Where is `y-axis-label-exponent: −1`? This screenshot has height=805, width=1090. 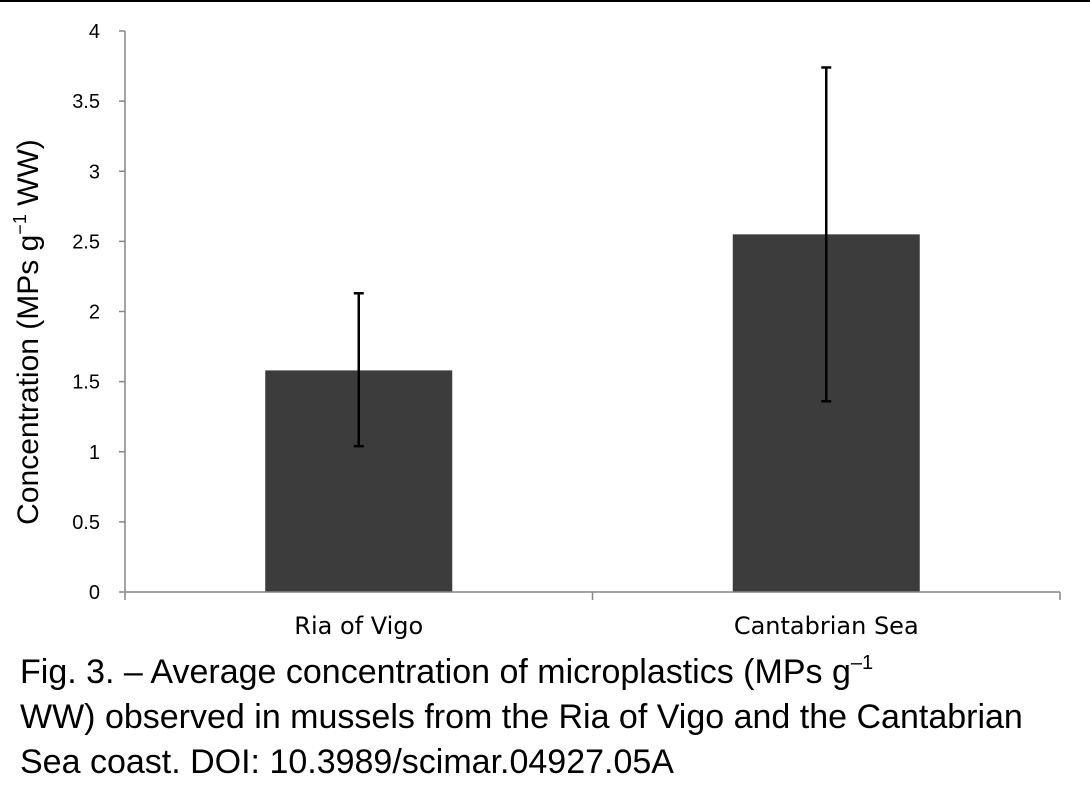
y-axis-label-exponent: −1 is located at coordinates (20, 224).